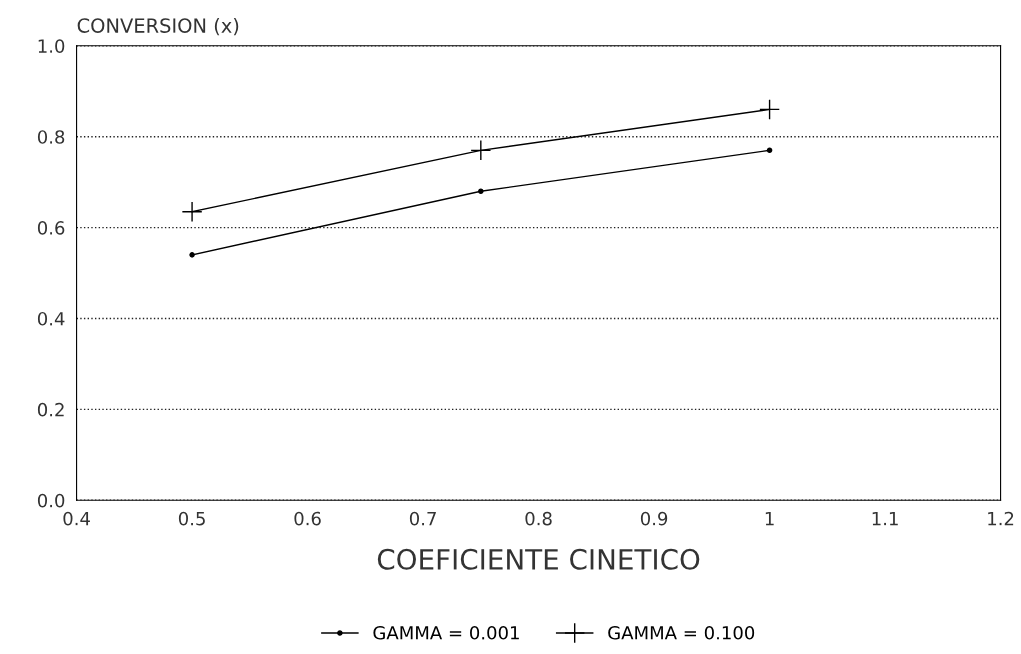 The height and width of the screenshot is (654, 1021). What do you see at coordinates (446, 632) in the screenshot?
I see `legend-label: GAMMA = 0.001` at bounding box center [446, 632].